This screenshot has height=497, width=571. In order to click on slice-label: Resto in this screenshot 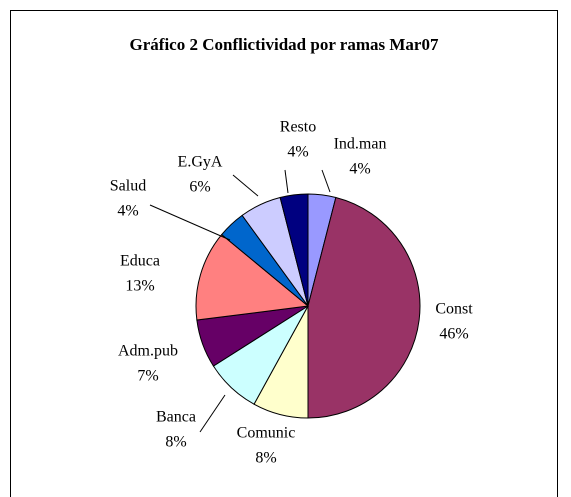, I will do `click(298, 127)`.